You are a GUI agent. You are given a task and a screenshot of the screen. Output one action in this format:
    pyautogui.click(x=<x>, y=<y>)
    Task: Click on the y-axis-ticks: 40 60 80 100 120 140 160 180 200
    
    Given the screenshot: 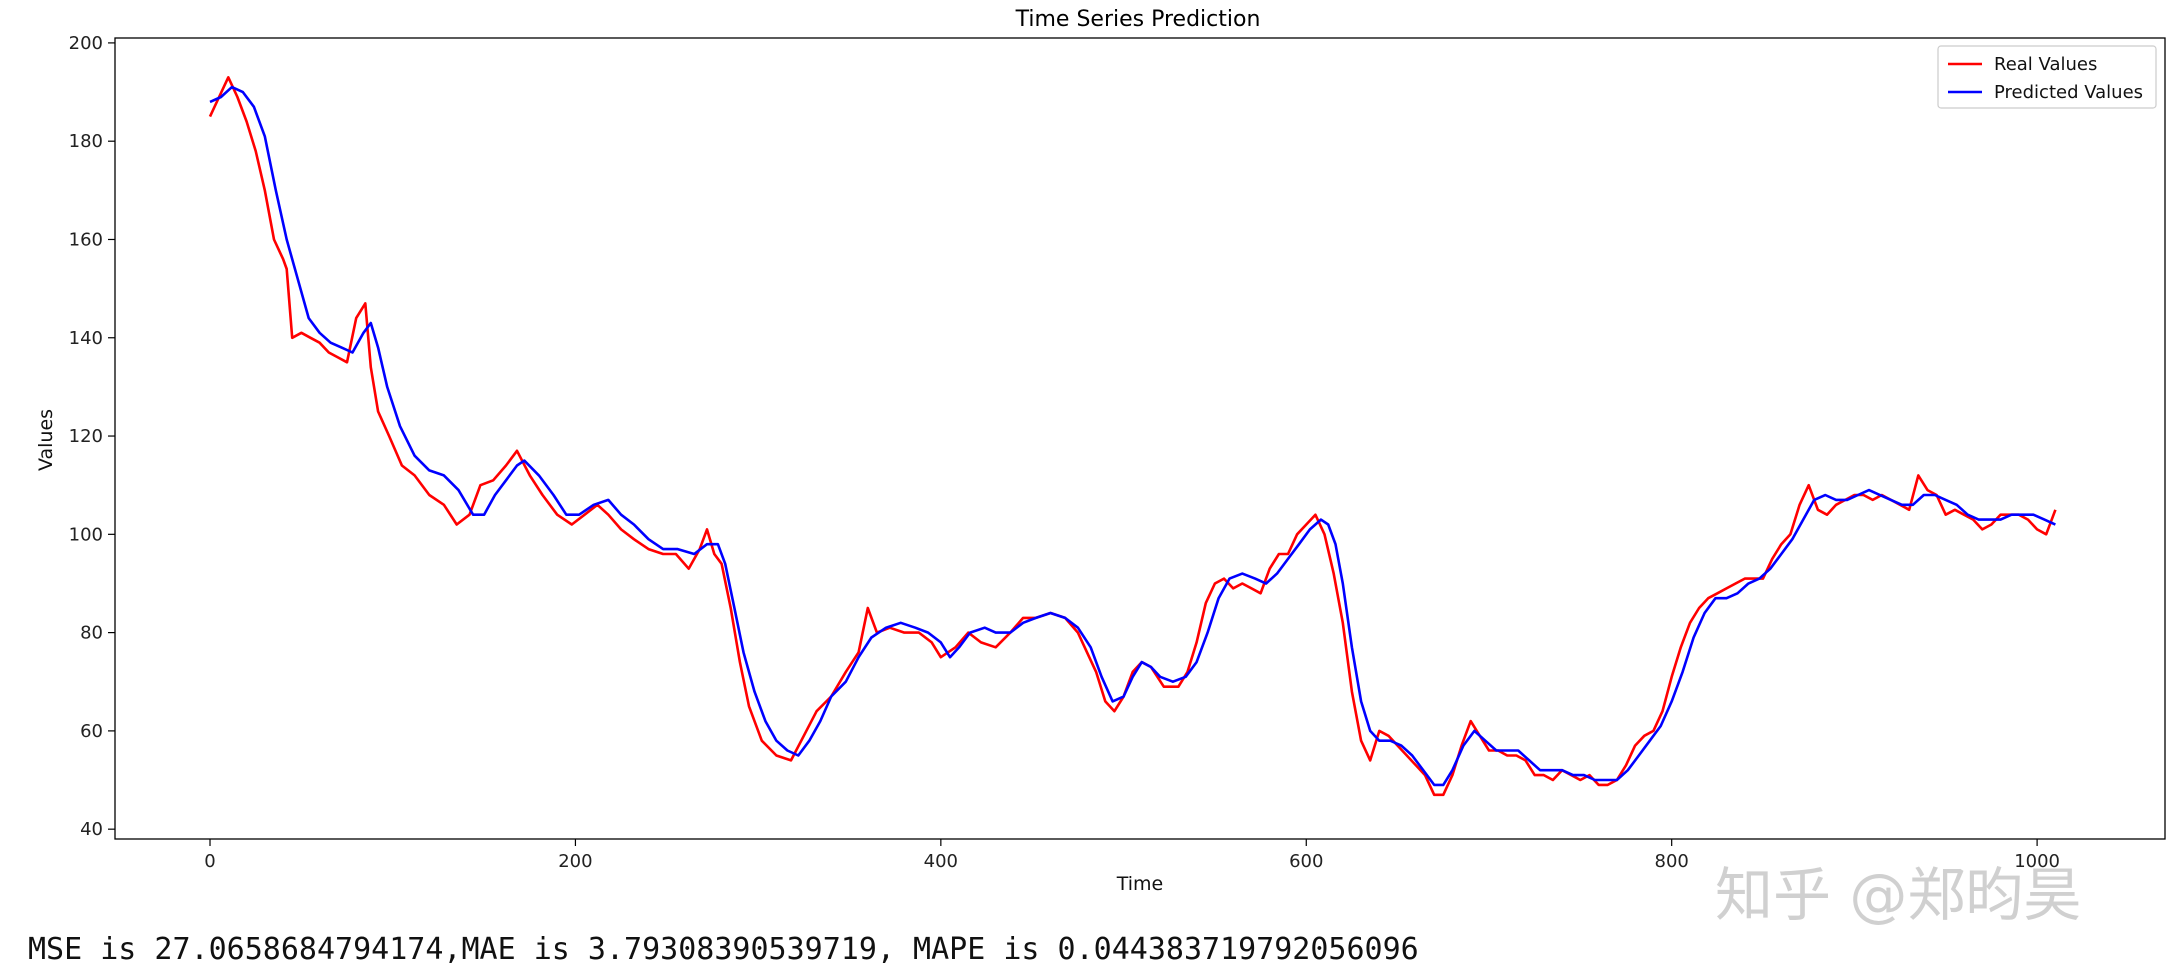 What is the action you would take?
    pyautogui.click(x=92, y=436)
    